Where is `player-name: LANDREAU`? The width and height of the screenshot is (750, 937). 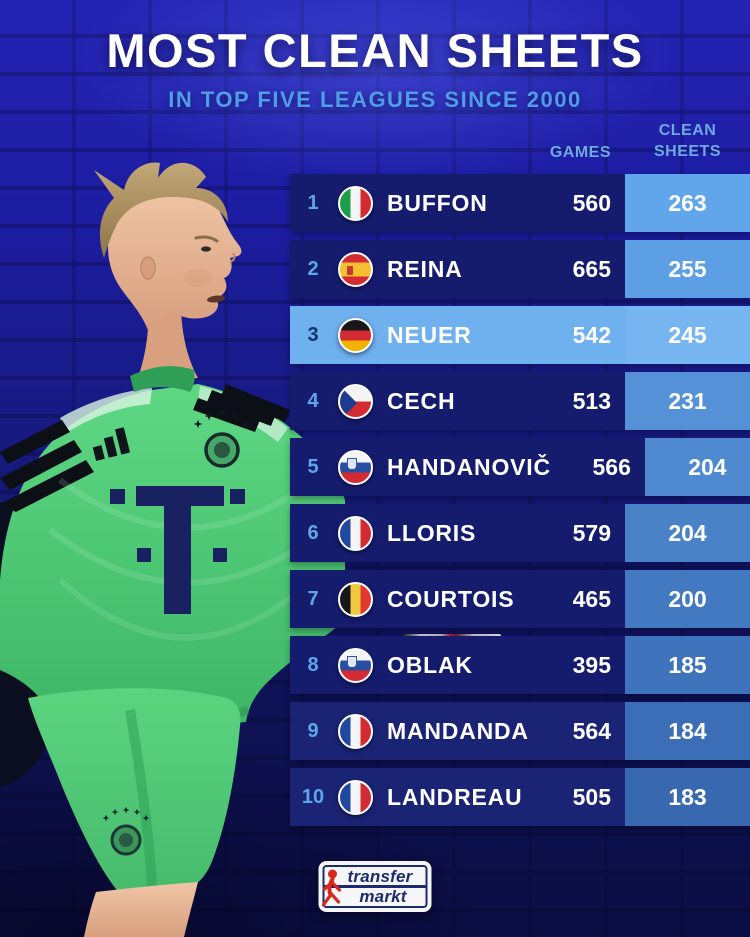 player-name: LANDREAU is located at coordinates (455, 796).